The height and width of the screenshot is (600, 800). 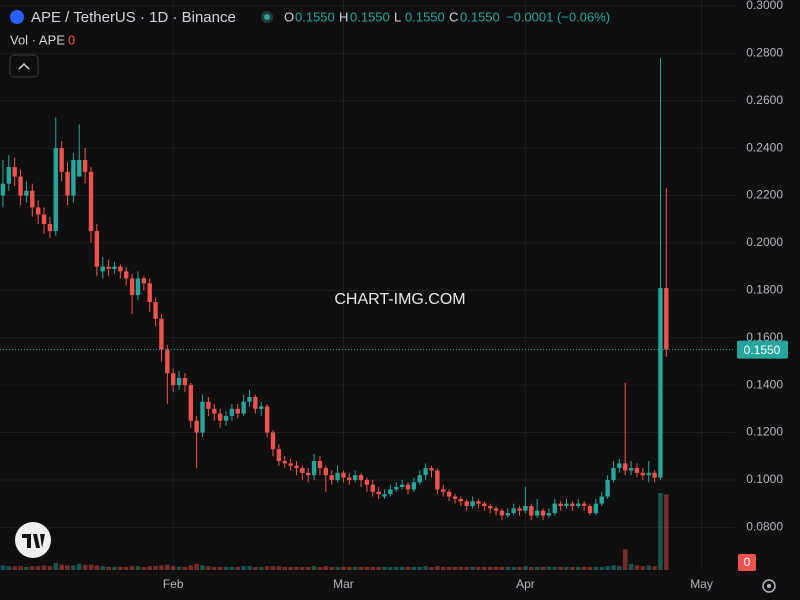 I want to click on last-price-badge, so click(x=762, y=349).